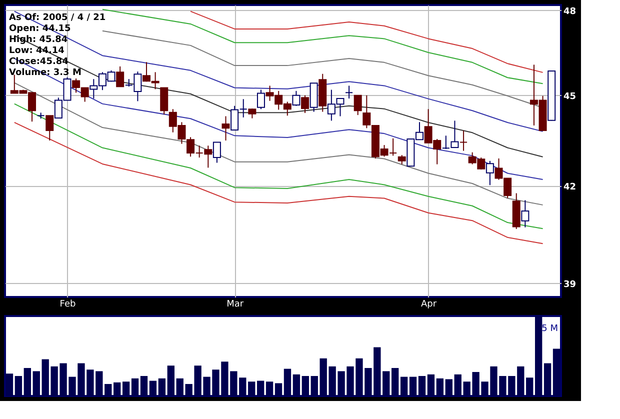  Describe the element at coordinates (367, 41) in the screenshot. I see `line-series` at that location.